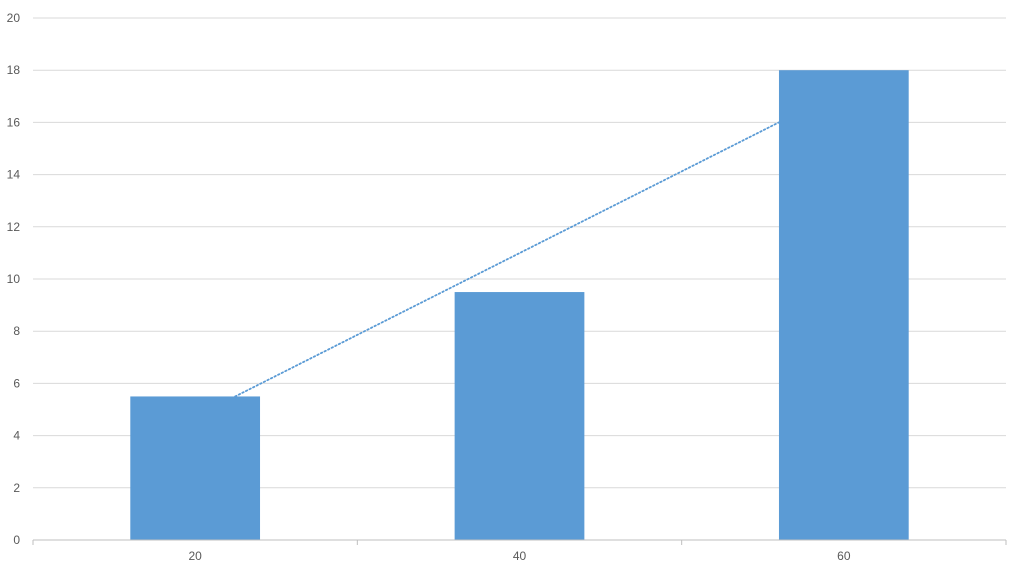 Image resolution: width=1024 pixels, height=573 pixels. Describe the element at coordinates (844, 556) in the screenshot. I see `x-tick-label: 60` at that location.